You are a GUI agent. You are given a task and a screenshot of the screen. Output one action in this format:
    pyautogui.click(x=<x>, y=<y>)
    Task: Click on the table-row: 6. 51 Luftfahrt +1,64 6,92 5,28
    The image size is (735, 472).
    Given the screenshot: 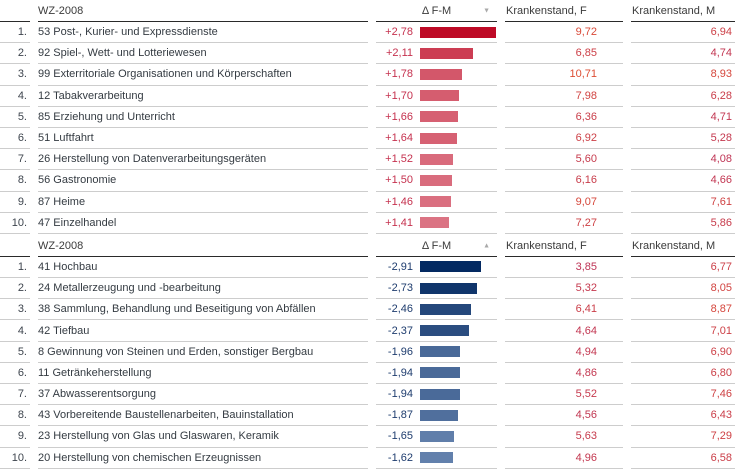 What is the action you would take?
    pyautogui.click(x=367, y=139)
    